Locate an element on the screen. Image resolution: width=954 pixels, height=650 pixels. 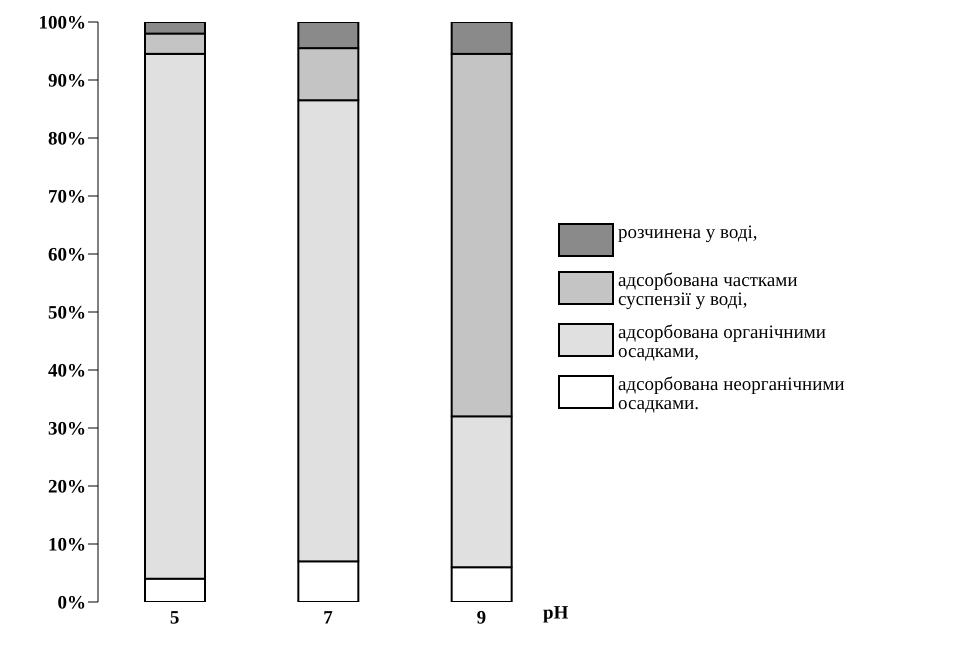
y-tick-label: 40% is located at coordinates (67, 371).